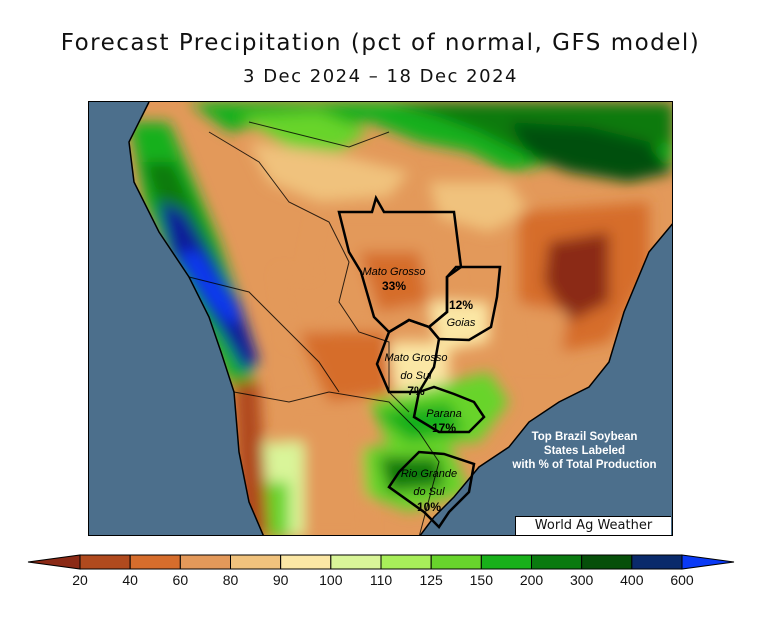  I want to click on legend-arrow-high, so click(708, 562).